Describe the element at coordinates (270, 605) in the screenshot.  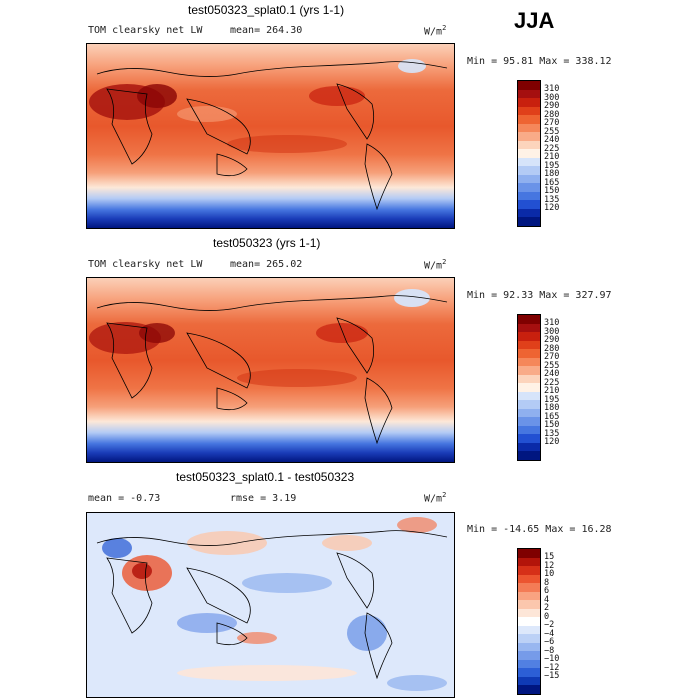
I see `panel-3-map` at that location.